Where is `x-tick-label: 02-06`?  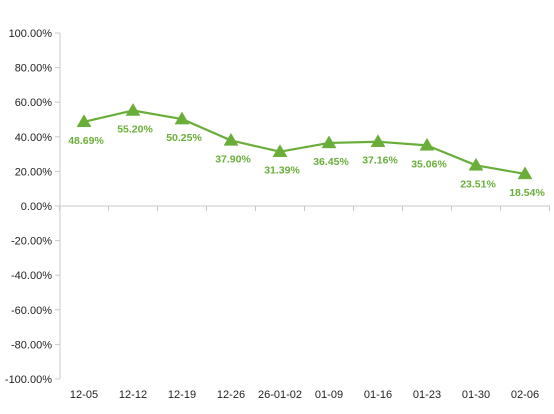
x-tick-label: 02-06 is located at coordinates (525, 395).